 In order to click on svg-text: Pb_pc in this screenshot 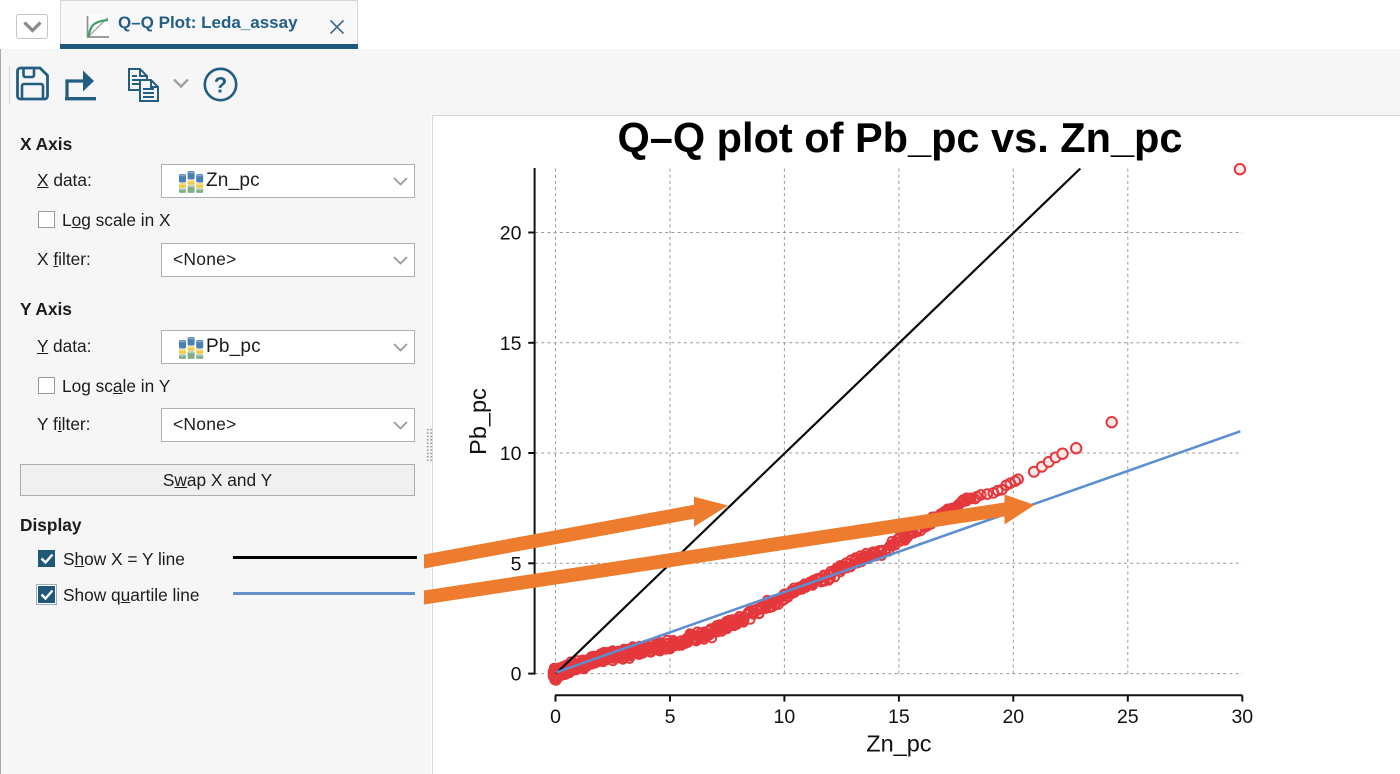, I will do `click(478, 421)`.